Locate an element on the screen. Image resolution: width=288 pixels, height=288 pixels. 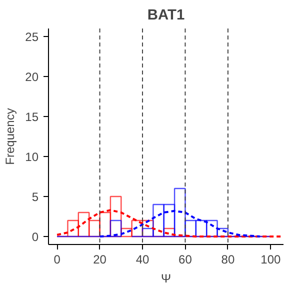
x-axis-title: Ψ is located at coordinates (166, 279).